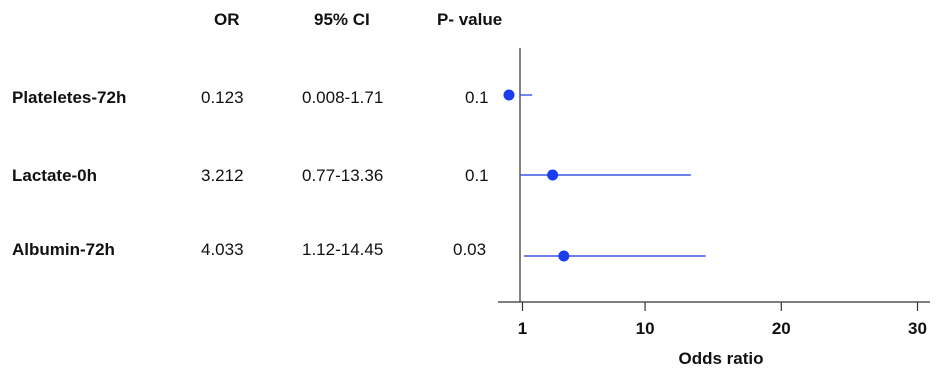 This screenshot has width=936, height=374. I want to click on x-axis-title: Odds ratio, so click(720, 358).